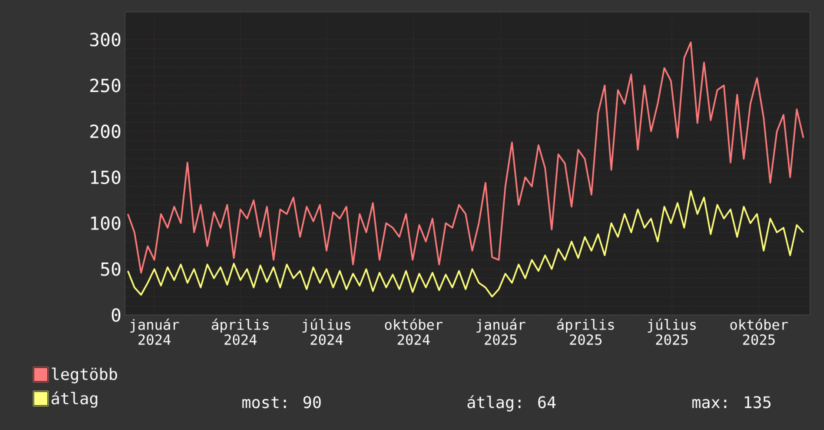 This screenshot has width=824, height=430. I want to click on x-tick-label: október 2024, so click(414, 331).